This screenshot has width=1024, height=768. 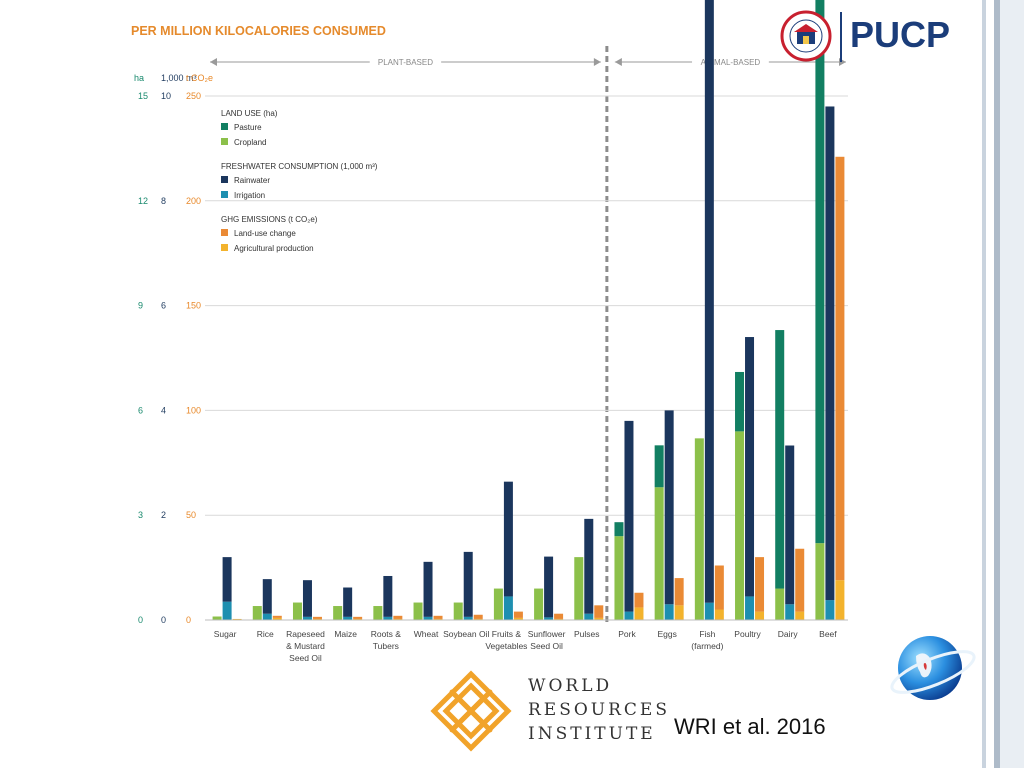 What do you see at coordinates (163, 410) in the screenshot?
I see `tick-label: 4` at bounding box center [163, 410].